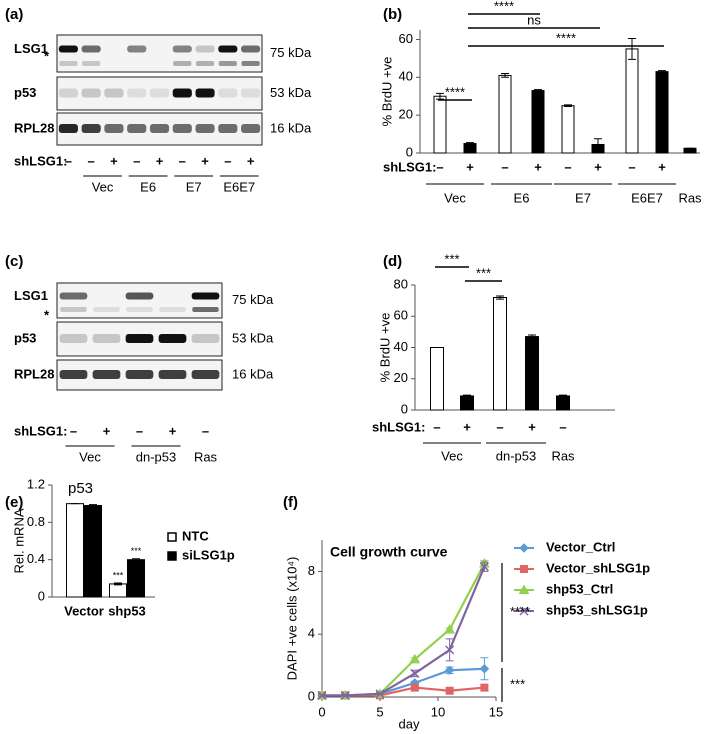 This screenshot has height=734, width=709. What do you see at coordinates (392, 261) in the screenshot?
I see `panel-label: (d)` at bounding box center [392, 261].